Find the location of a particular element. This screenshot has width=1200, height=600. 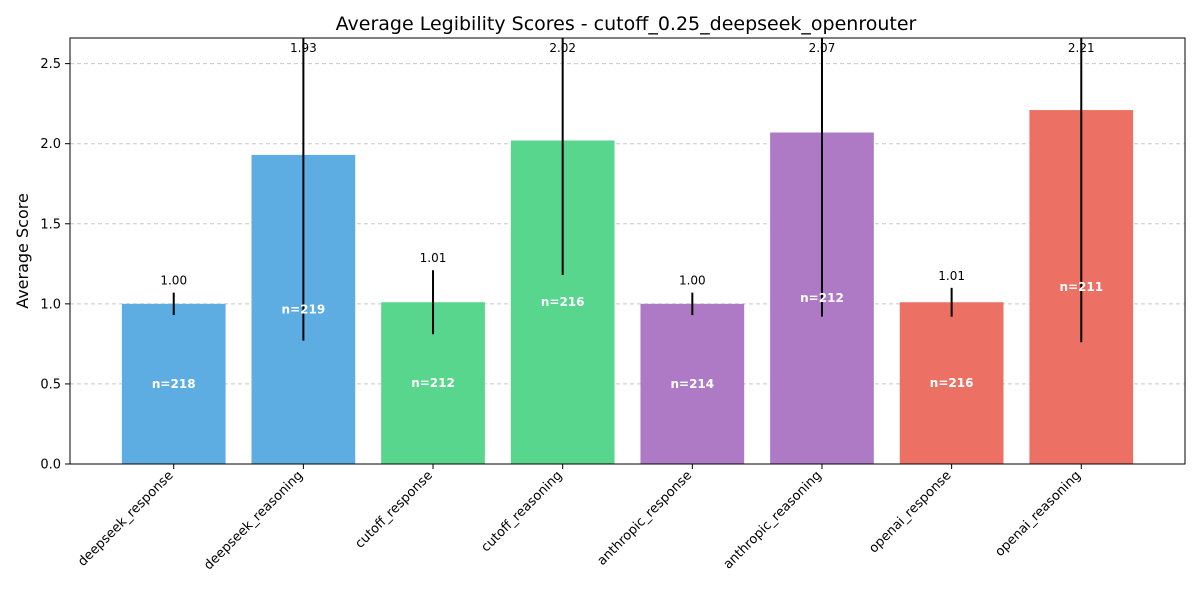

y-axis-label: Average Score is located at coordinates (22, 251).